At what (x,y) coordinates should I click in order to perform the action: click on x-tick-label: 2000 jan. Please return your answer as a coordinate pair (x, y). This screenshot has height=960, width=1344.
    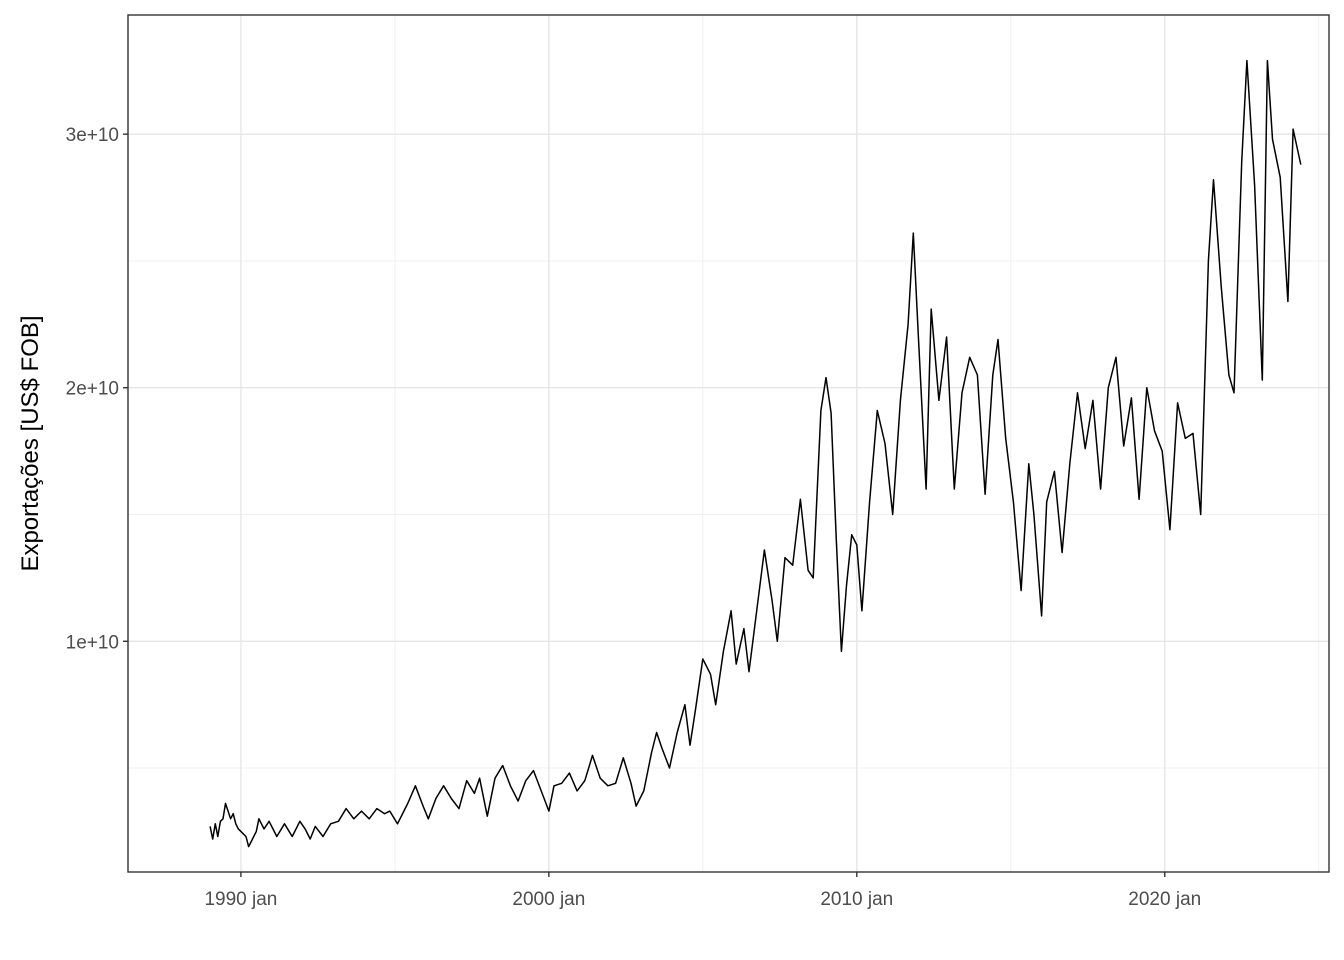
    Looking at the image, I should click on (548, 899).